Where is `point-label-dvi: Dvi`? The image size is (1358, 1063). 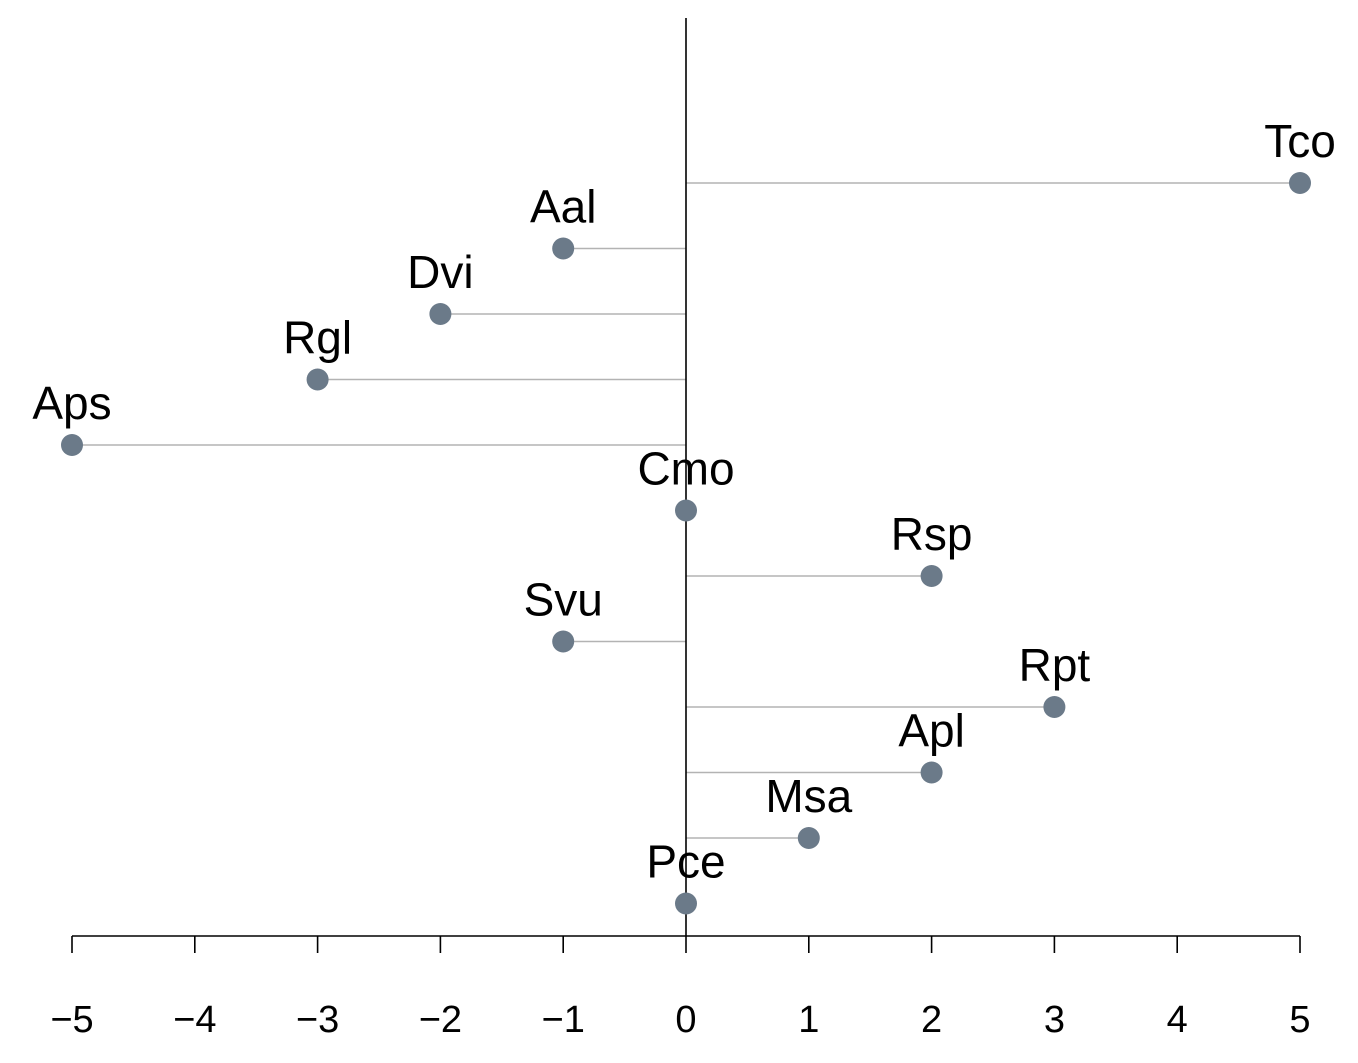
point-label-dvi: Dvi is located at coordinates (440, 272).